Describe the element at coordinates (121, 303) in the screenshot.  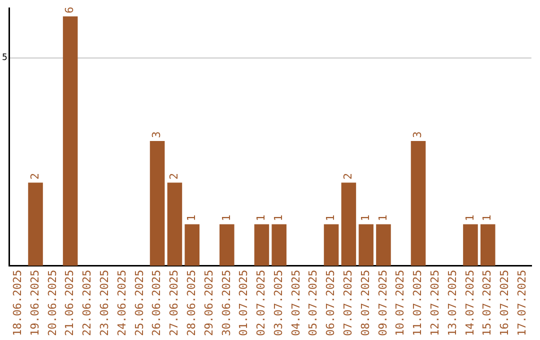
I see `x-tick-label: 24.06.2025` at that location.